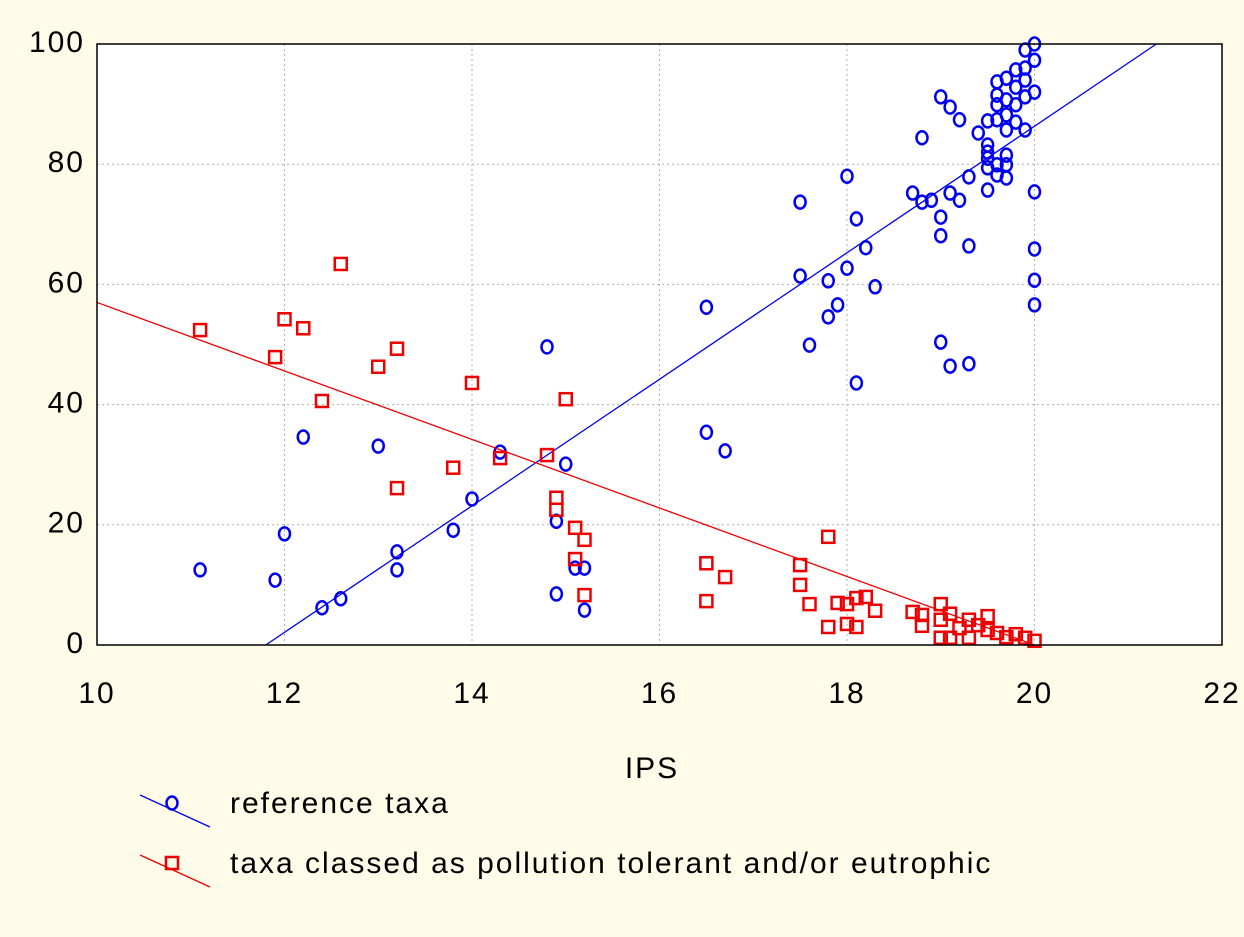 The width and height of the screenshot is (1244, 937). What do you see at coordinates (66, 282) in the screenshot?
I see `y-tick-label: 60` at bounding box center [66, 282].